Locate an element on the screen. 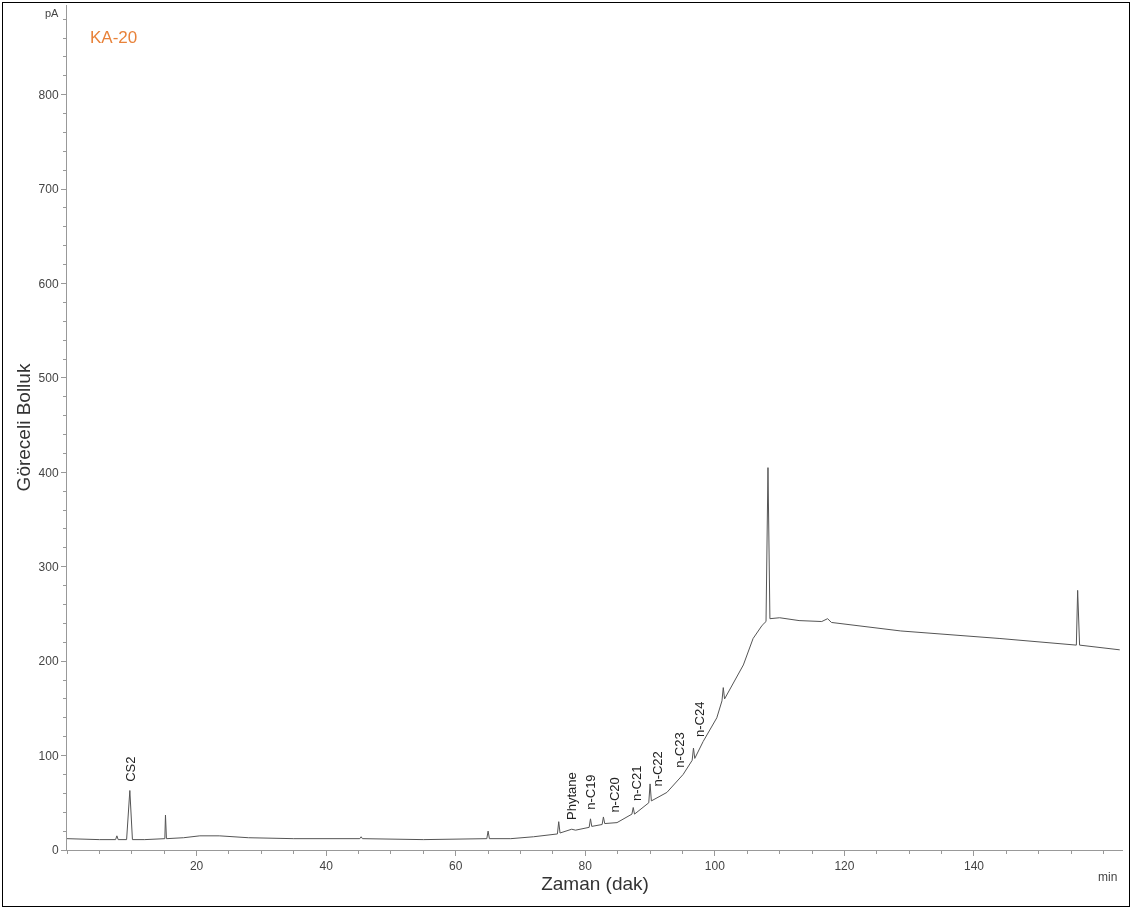 Image resolution: width=1134 pixels, height=911 pixels. x-tick-label: 80 is located at coordinates (585, 866).